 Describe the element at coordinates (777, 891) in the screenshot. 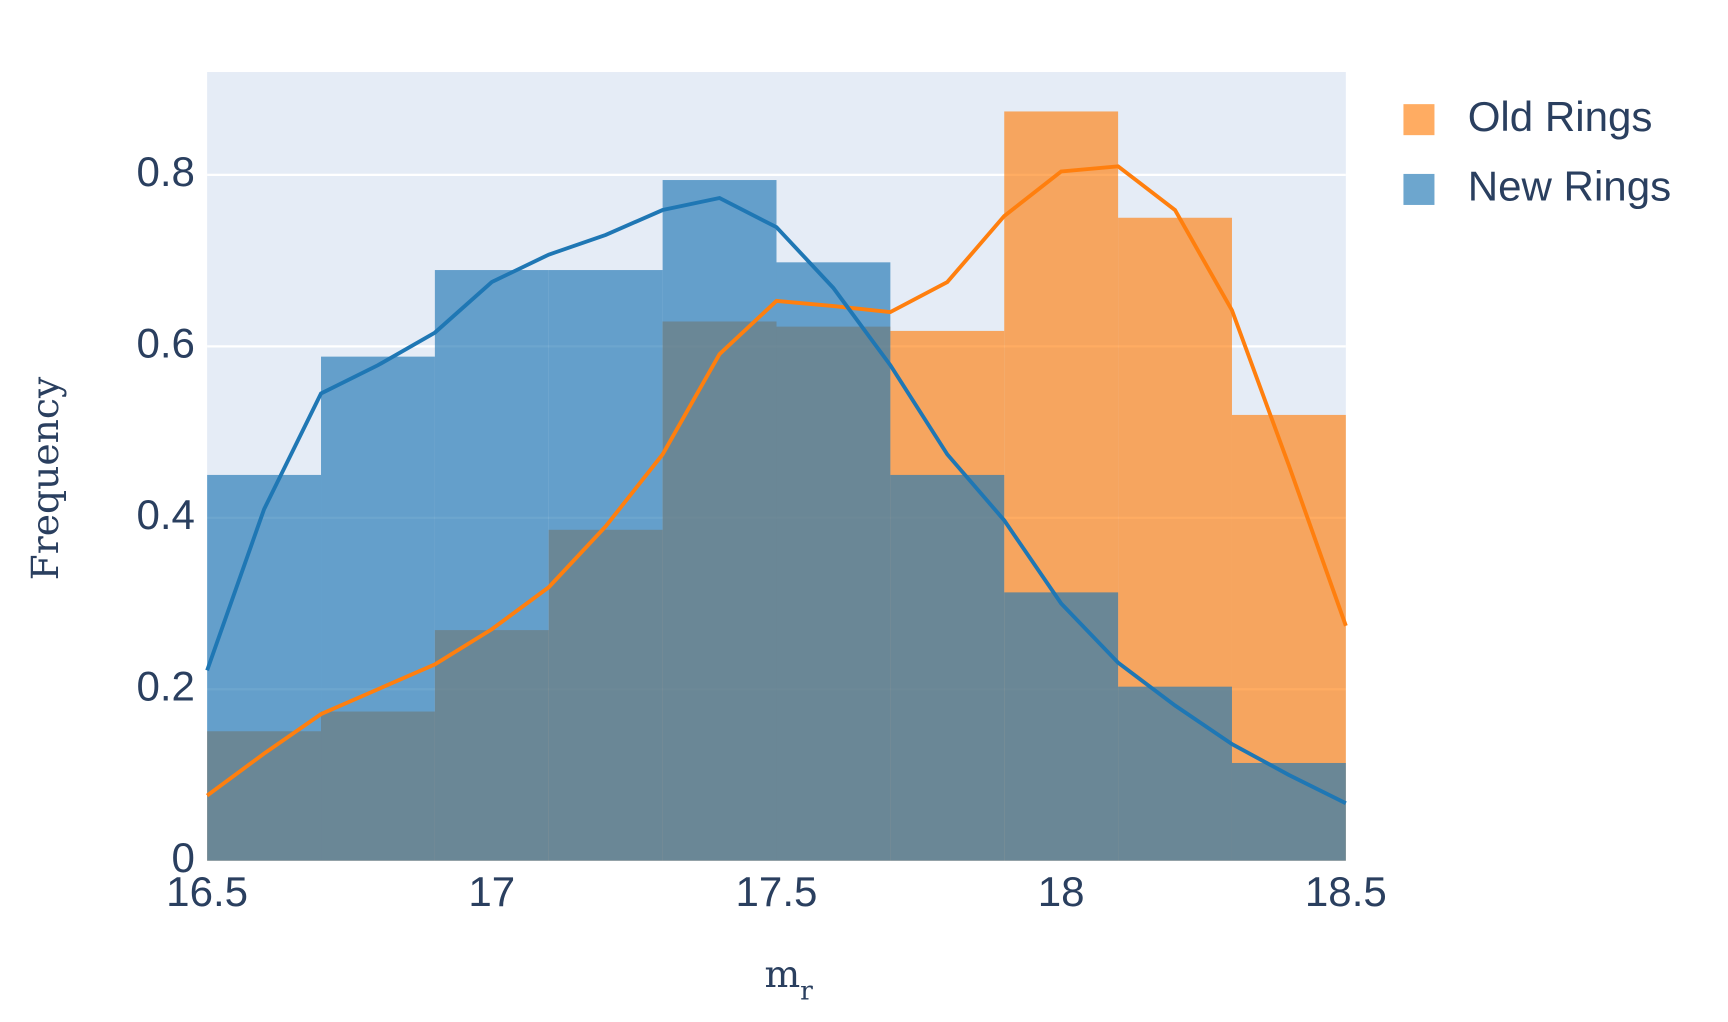

I see `x-tick-label: 17.5` at that location.